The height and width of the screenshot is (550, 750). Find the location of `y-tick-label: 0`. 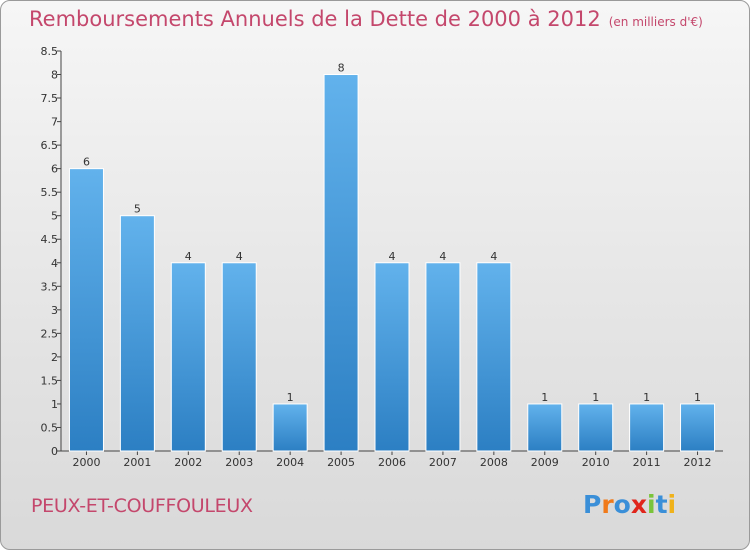

y-tick-label: 0 is located at coordinates (54, 451).